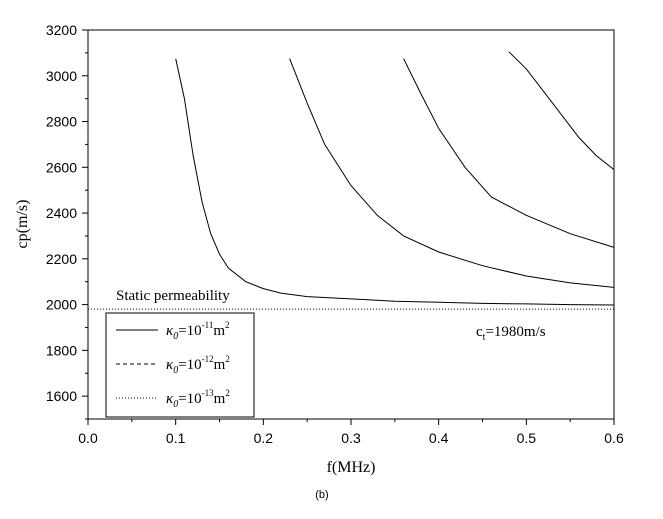 This screenshot has height=519, width=663. What do you see at coordinates (527, 438) in the screenshot?
I see `x-tick-label: 0.5` at bounding box center [527, 438].